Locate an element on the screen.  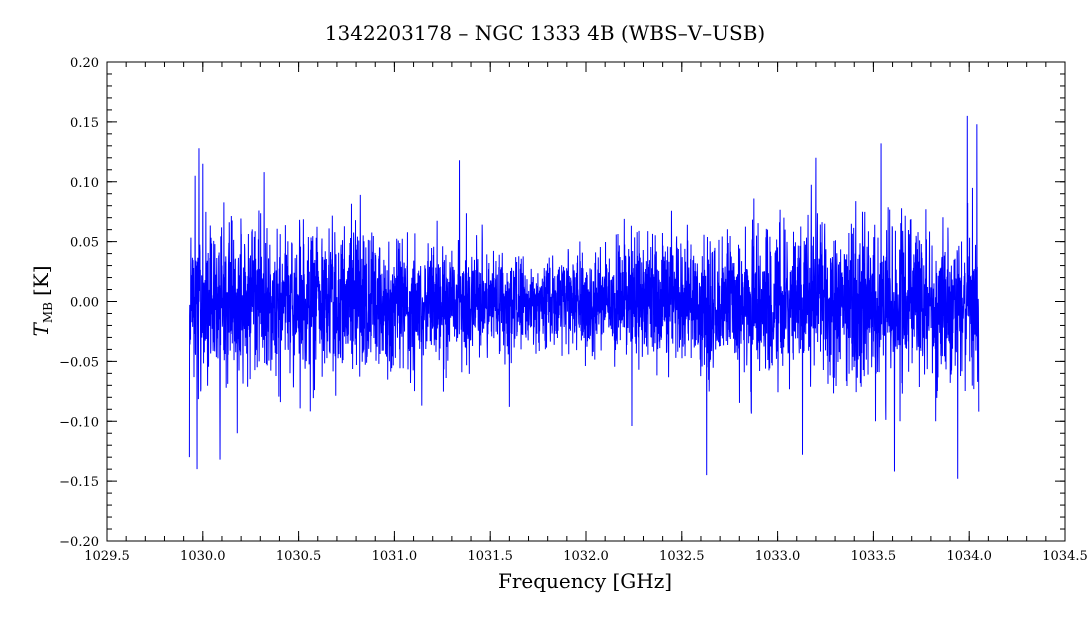
x-tick-label: 1034.5 is located at coordinates (1065, 556).